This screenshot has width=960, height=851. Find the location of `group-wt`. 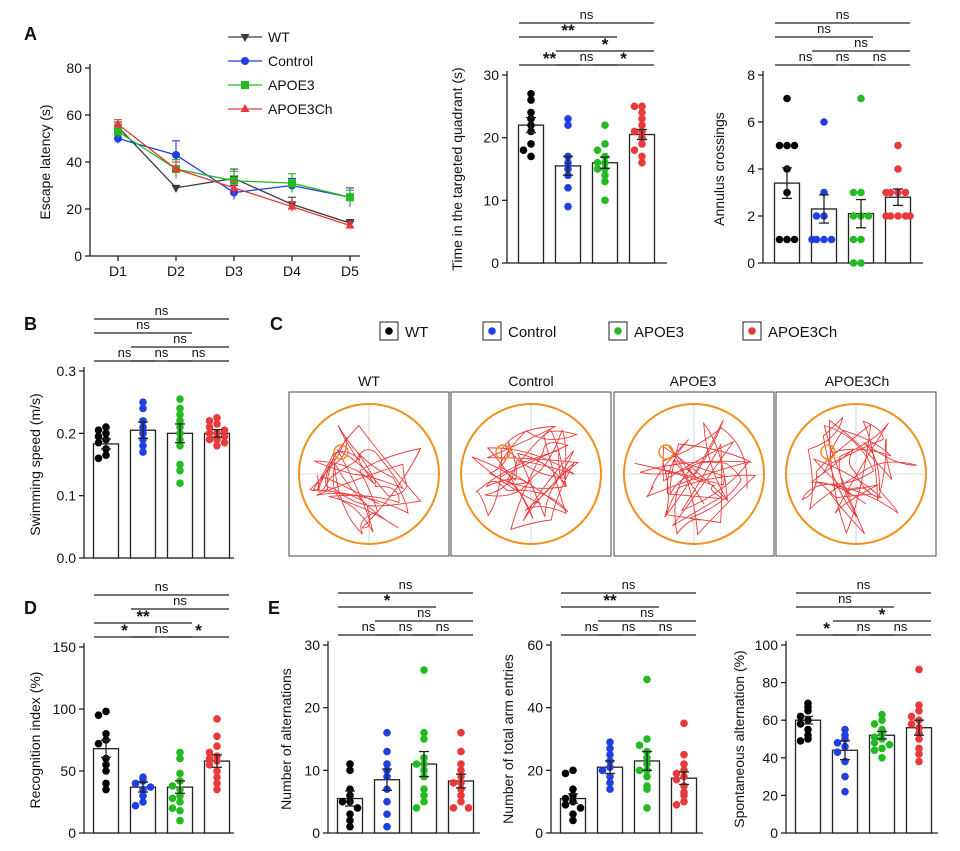

group-wt is located at coordinates (787, 179).